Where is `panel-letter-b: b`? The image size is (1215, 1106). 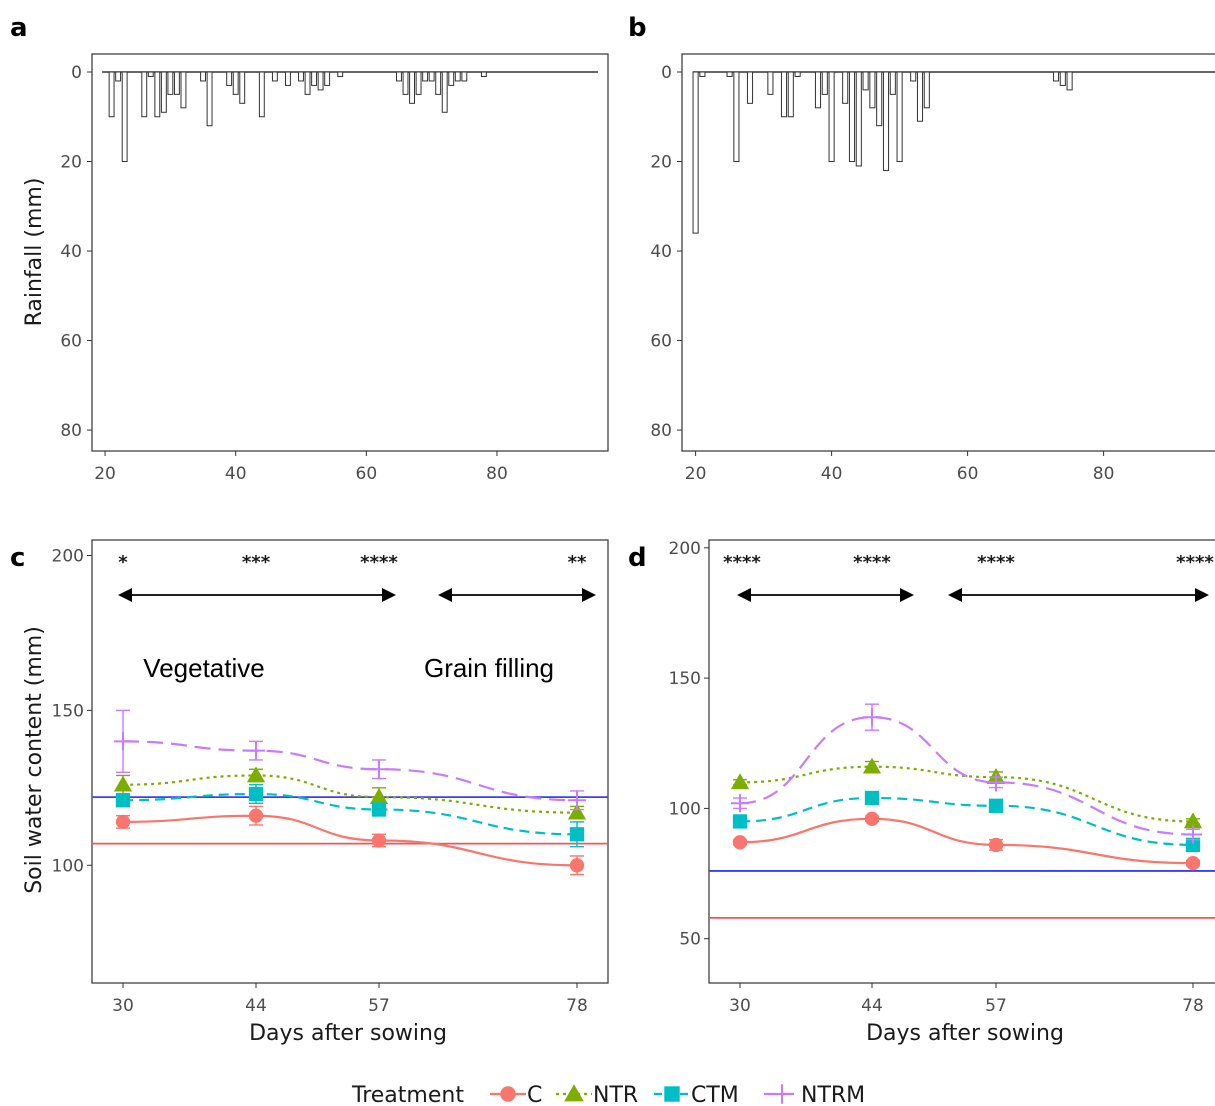
panel-letter-b: b is located at coordinates (637, 28).